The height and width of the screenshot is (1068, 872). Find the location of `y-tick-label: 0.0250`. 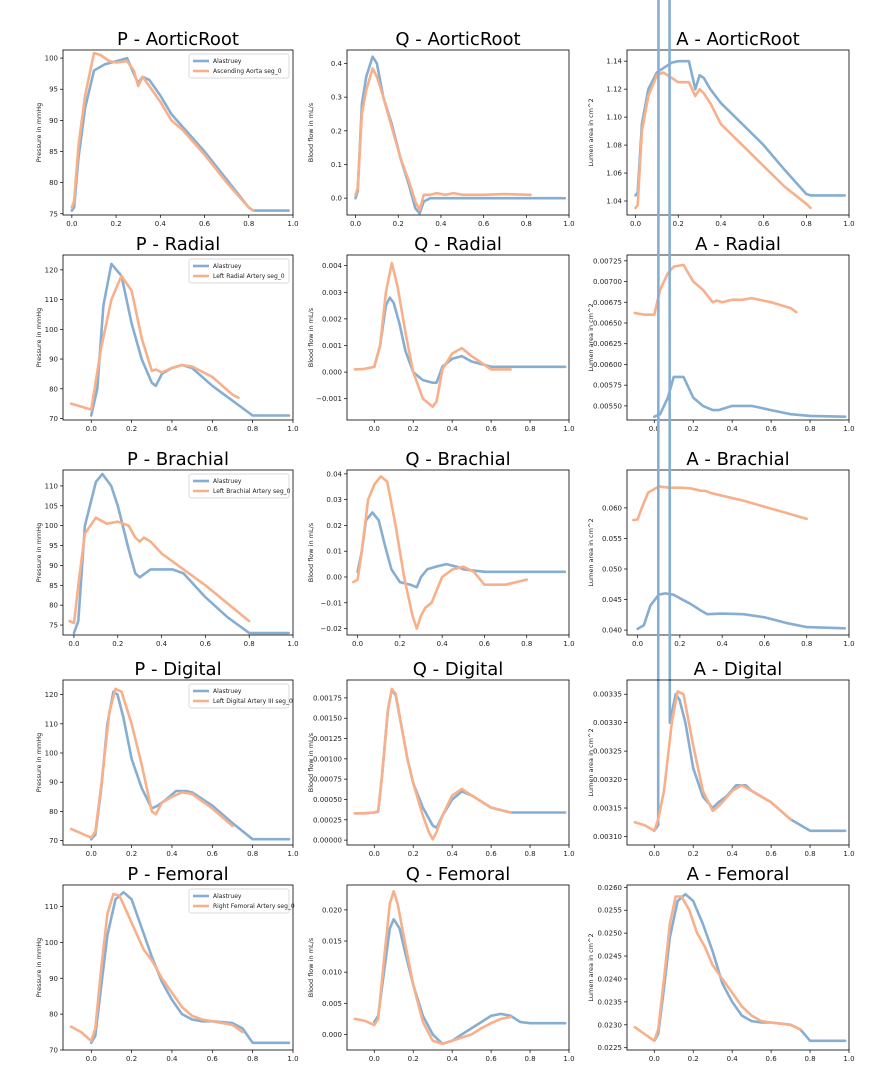

y-tick-label: 0.0250 is located at coordinates (610, 934).